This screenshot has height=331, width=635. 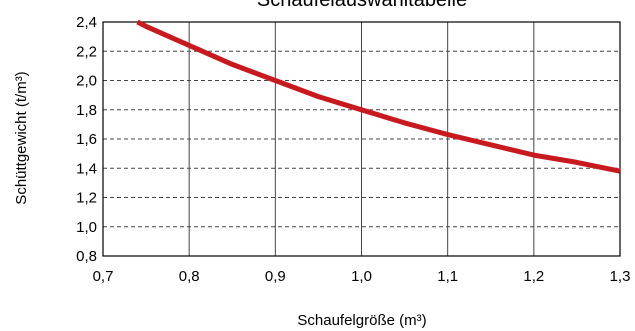 What do you see at coordinates (189, 276) in the screenshot?
I see `x-tick-label: 0,8` at bounding box center [189, 276].